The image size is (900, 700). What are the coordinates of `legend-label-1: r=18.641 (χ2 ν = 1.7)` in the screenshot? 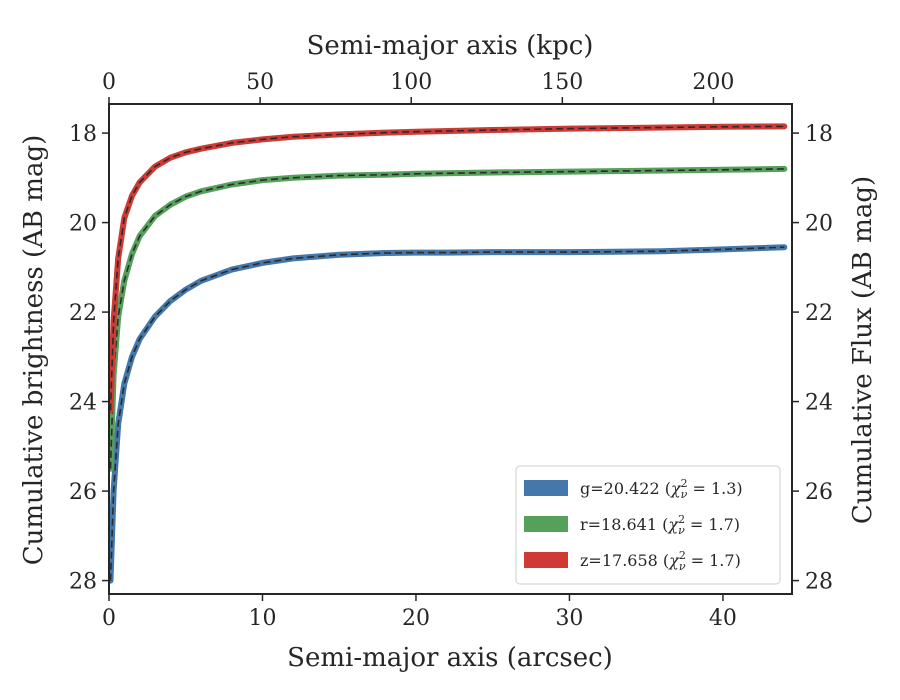 It's located at (660, 525).